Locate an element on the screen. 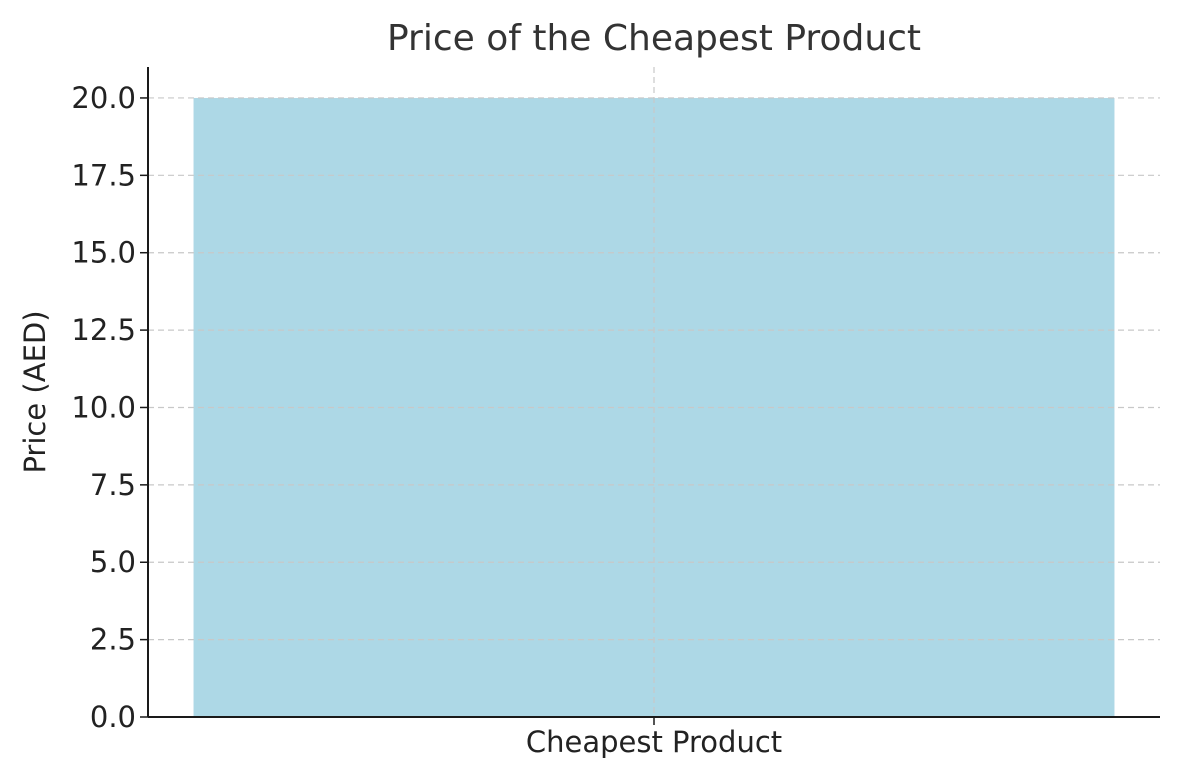  y-tick-label: 17.5 is located at coordinates (103, 175).